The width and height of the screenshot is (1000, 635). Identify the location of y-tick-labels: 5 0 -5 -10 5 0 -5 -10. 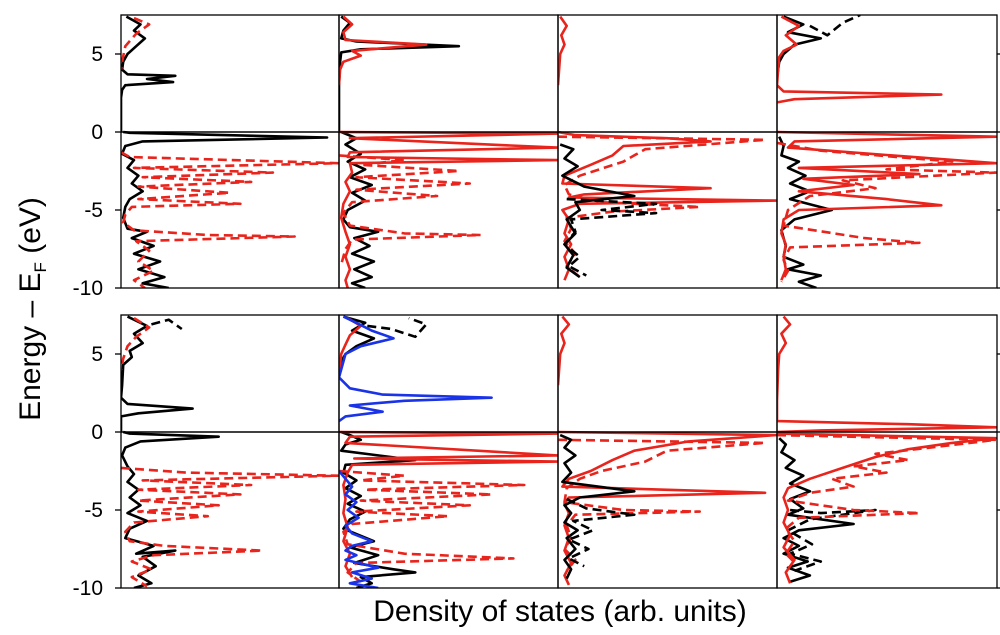
(88, 321).